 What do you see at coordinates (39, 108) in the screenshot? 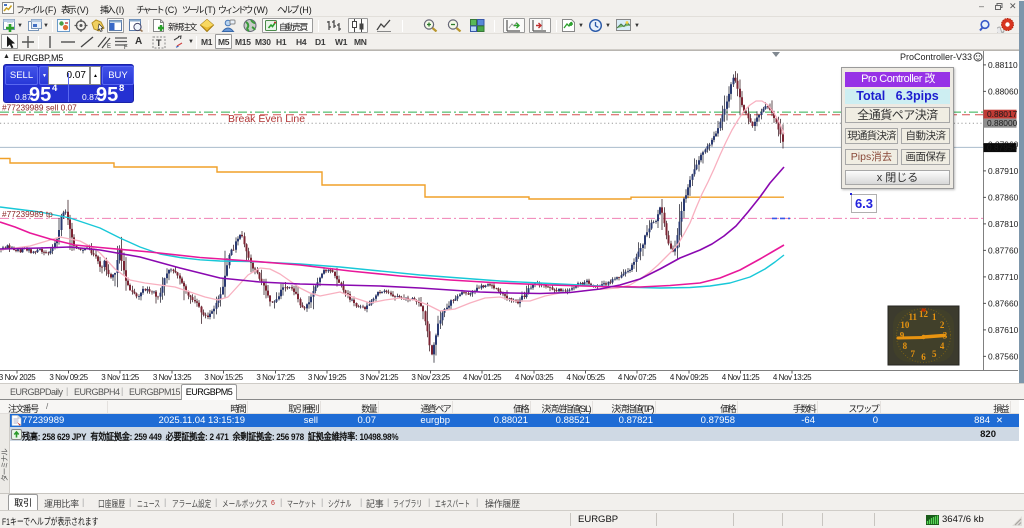
I see `svg-text: #77239989 sell 0.07` at bounding box center [39, 108].